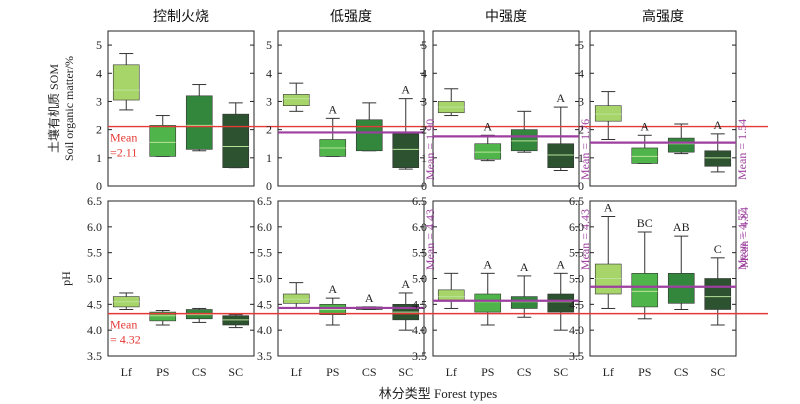  Describe the element at coordinates (742, 239) in the screenshot. I see `treatment-mean-label: Mean = 4.57` at that location.